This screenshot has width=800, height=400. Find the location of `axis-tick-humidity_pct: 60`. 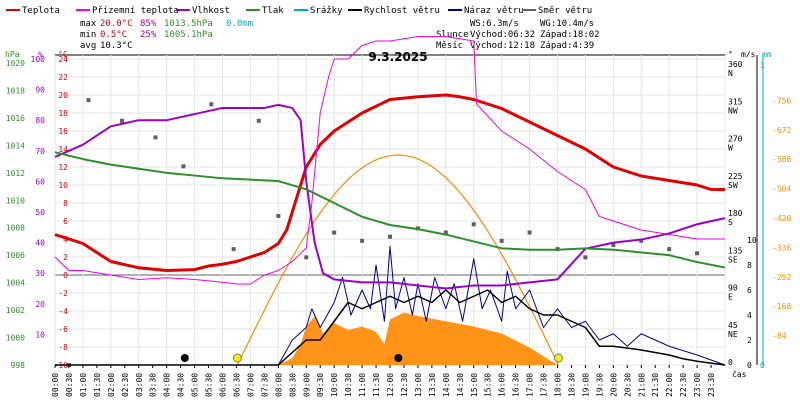

axis-tick-humidity_pct: 60 is located at coordinates (40, 181).